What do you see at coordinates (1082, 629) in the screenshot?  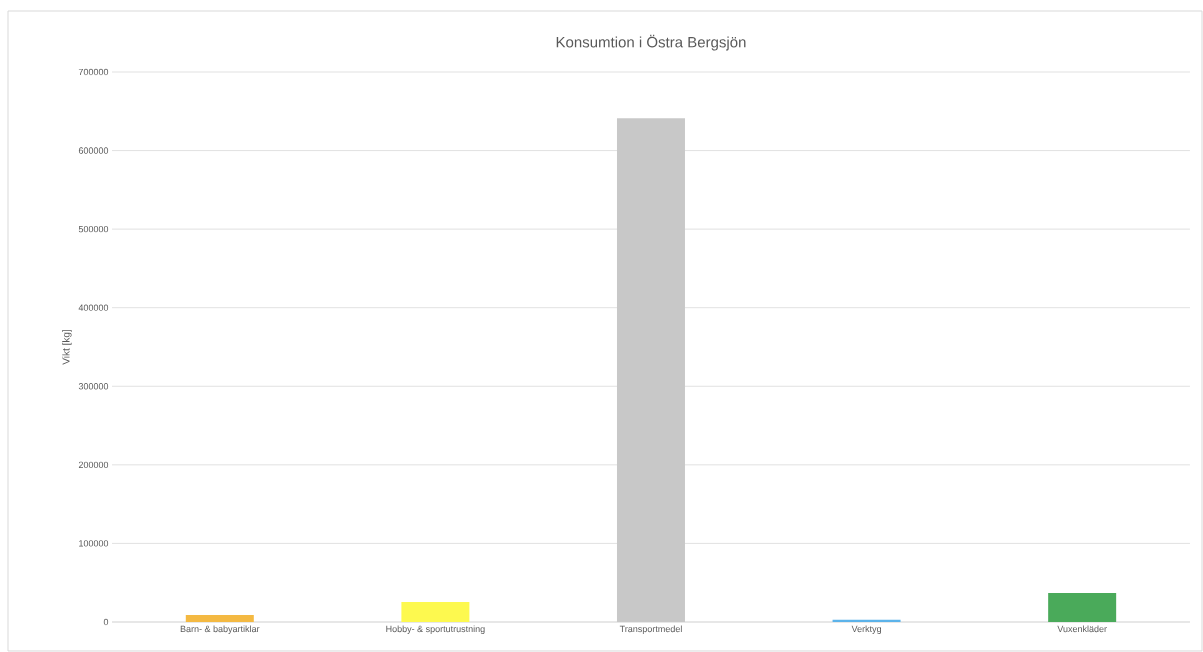 I see `x-tick-label: Vuxenkläder` at bounding box center [1082, 629].